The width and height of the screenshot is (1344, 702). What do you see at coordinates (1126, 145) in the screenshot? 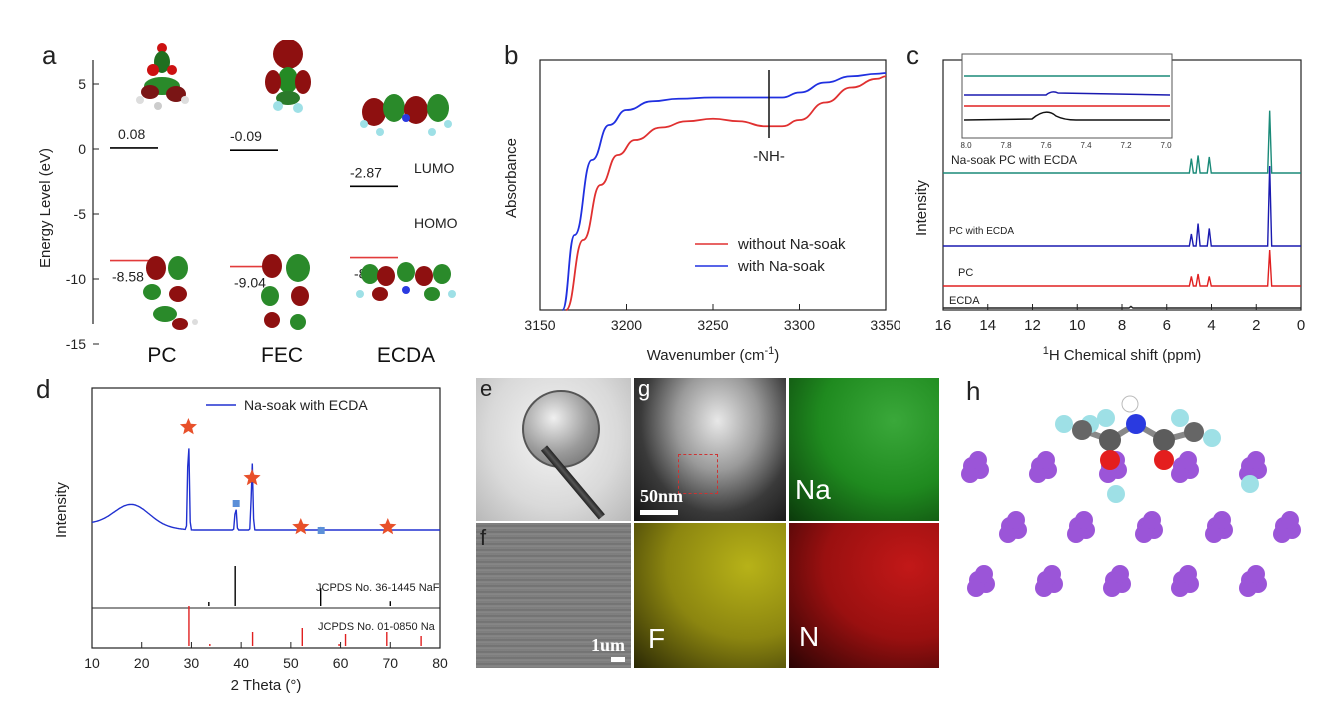
I see `inset-tick-label: 7.2` at bounding box center [1126, 145].